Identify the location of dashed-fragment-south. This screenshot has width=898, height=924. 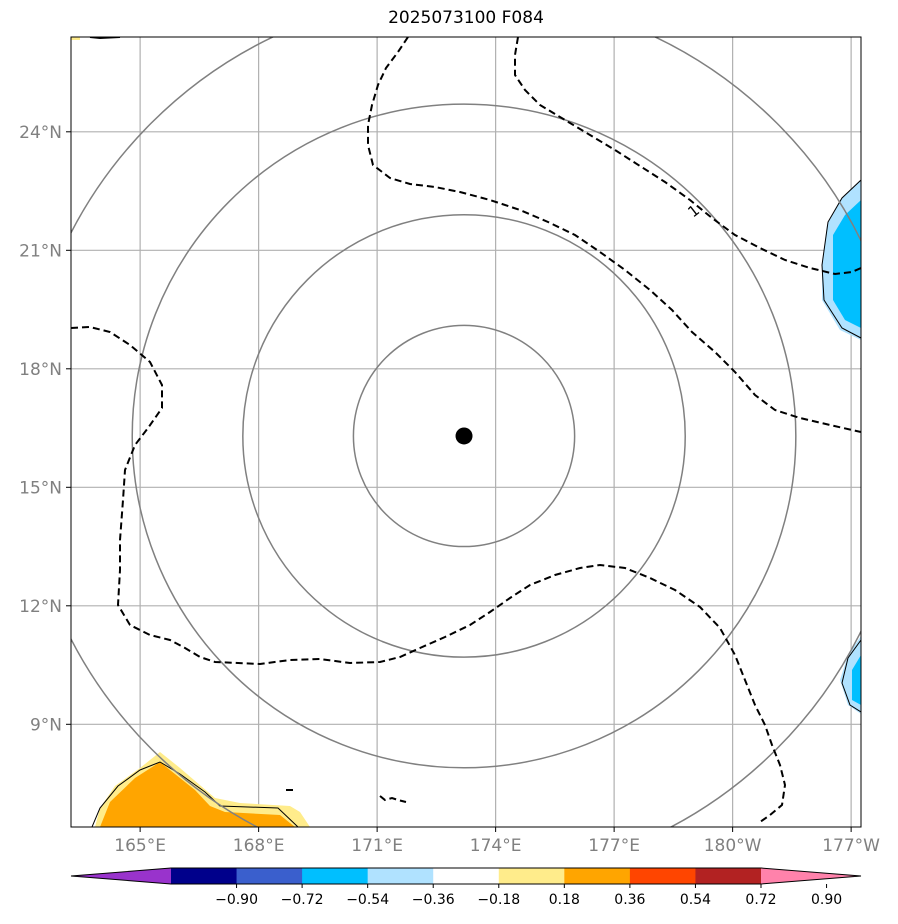
(393, 799).